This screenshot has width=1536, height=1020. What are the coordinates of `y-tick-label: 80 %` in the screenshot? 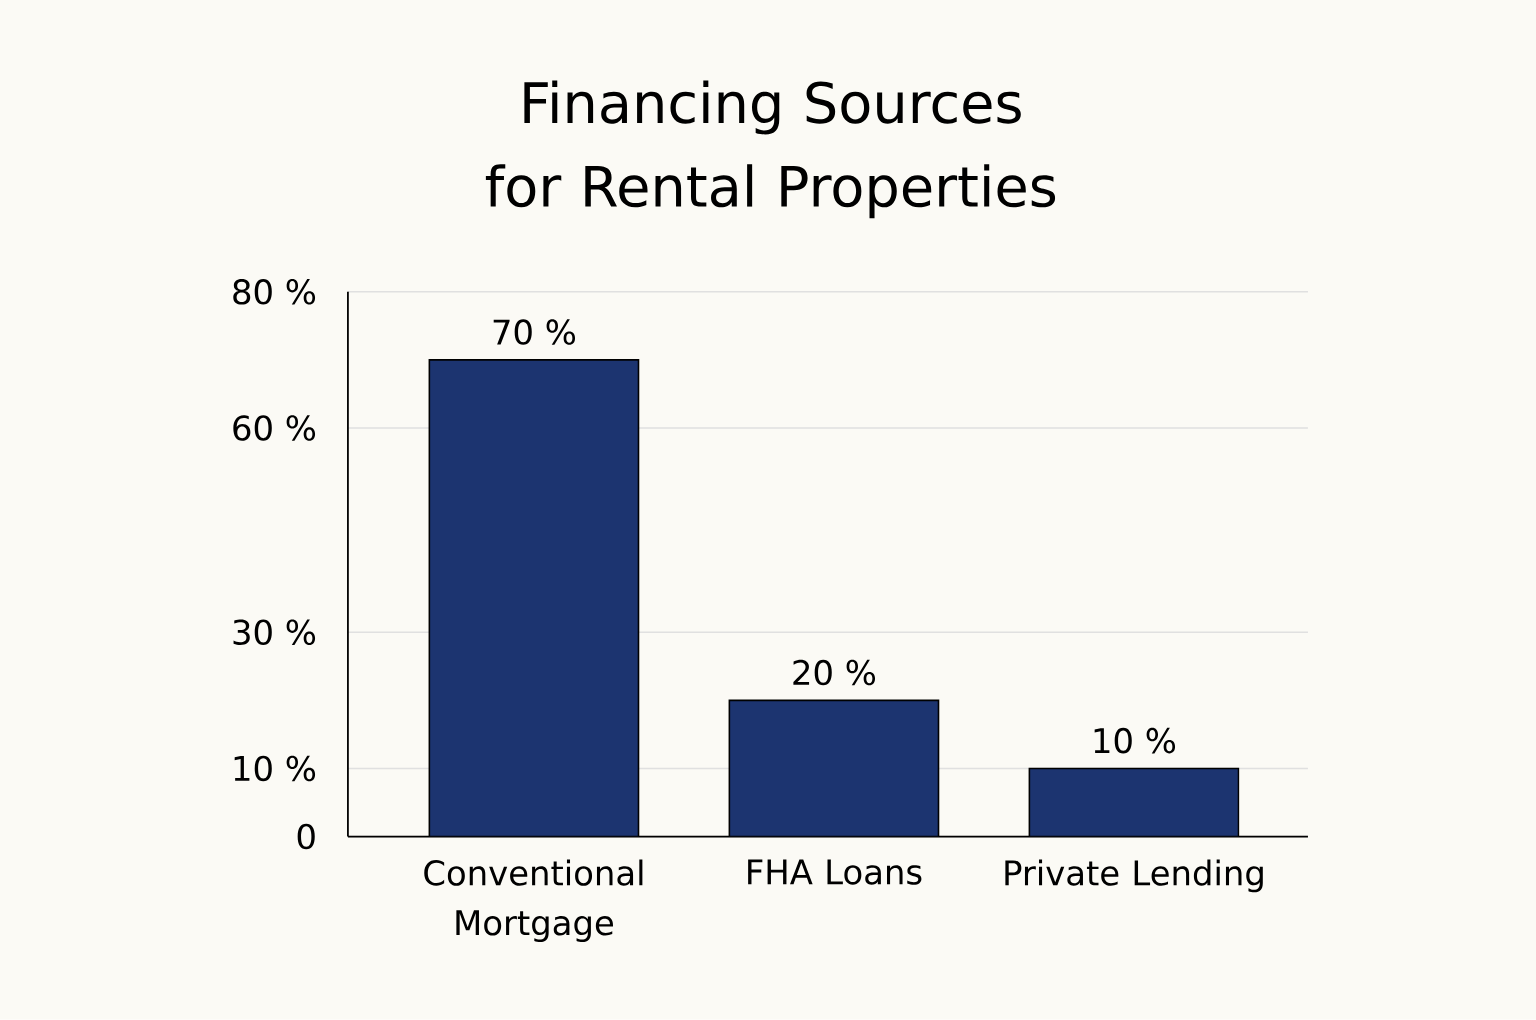 It's located at (274, 292).